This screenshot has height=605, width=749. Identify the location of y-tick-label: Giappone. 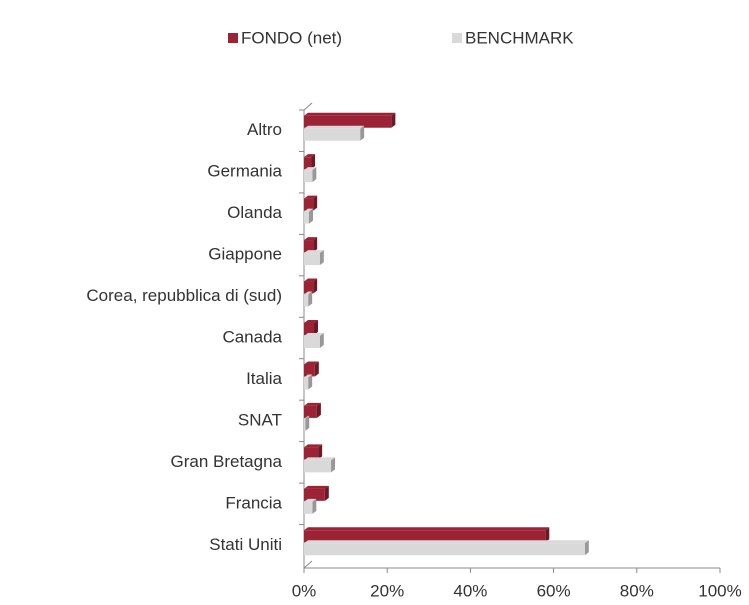
(245, 254).